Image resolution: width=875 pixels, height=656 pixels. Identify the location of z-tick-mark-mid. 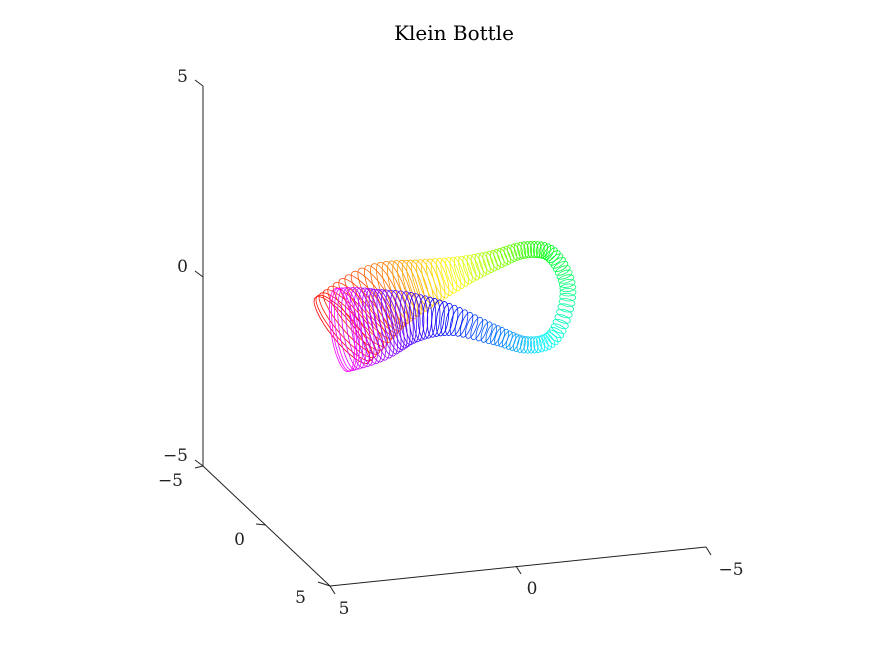
(199, 274).